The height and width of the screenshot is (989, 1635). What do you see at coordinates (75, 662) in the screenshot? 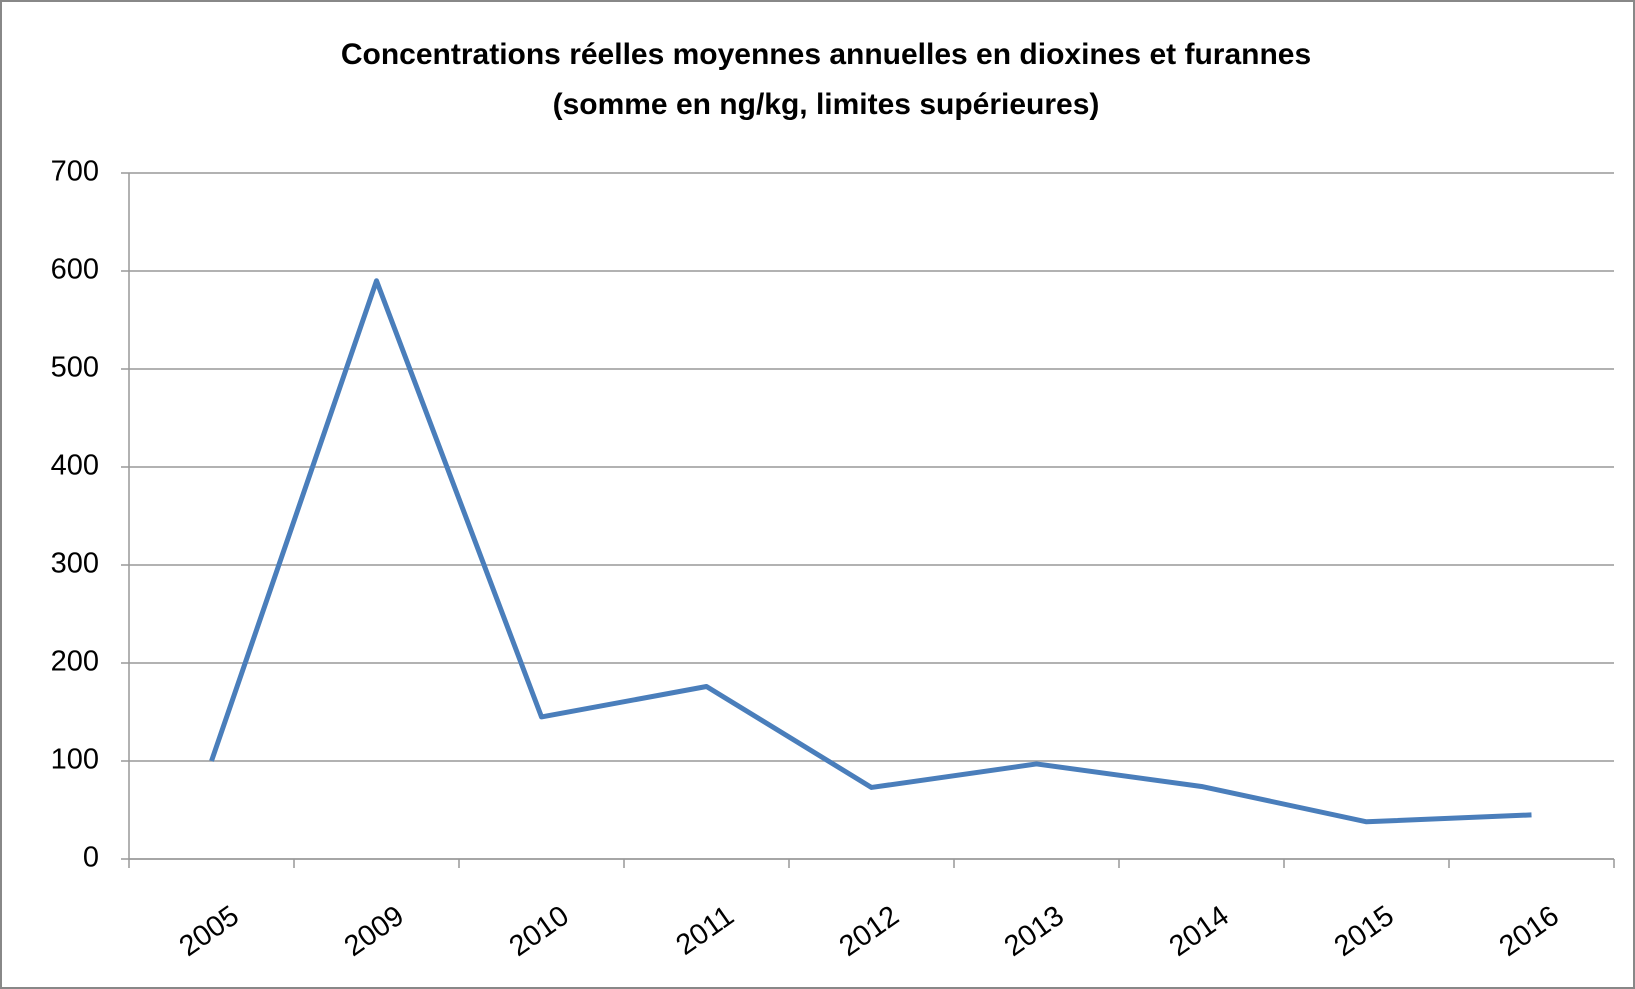
I see `y-tick-label: 200` at bounding box center [75, 662].